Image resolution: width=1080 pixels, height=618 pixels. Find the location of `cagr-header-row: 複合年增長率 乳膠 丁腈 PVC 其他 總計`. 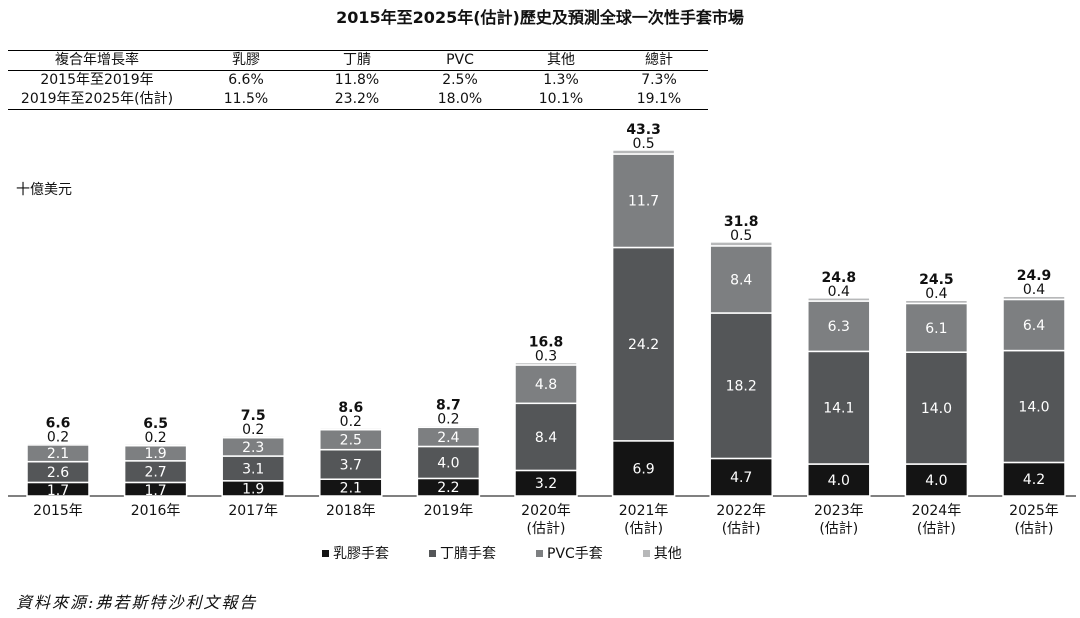

cagr-header-row: 複合年增長率 乳膠 丁腈 PVC 其他 總計 is located at coordinates (358, 60).